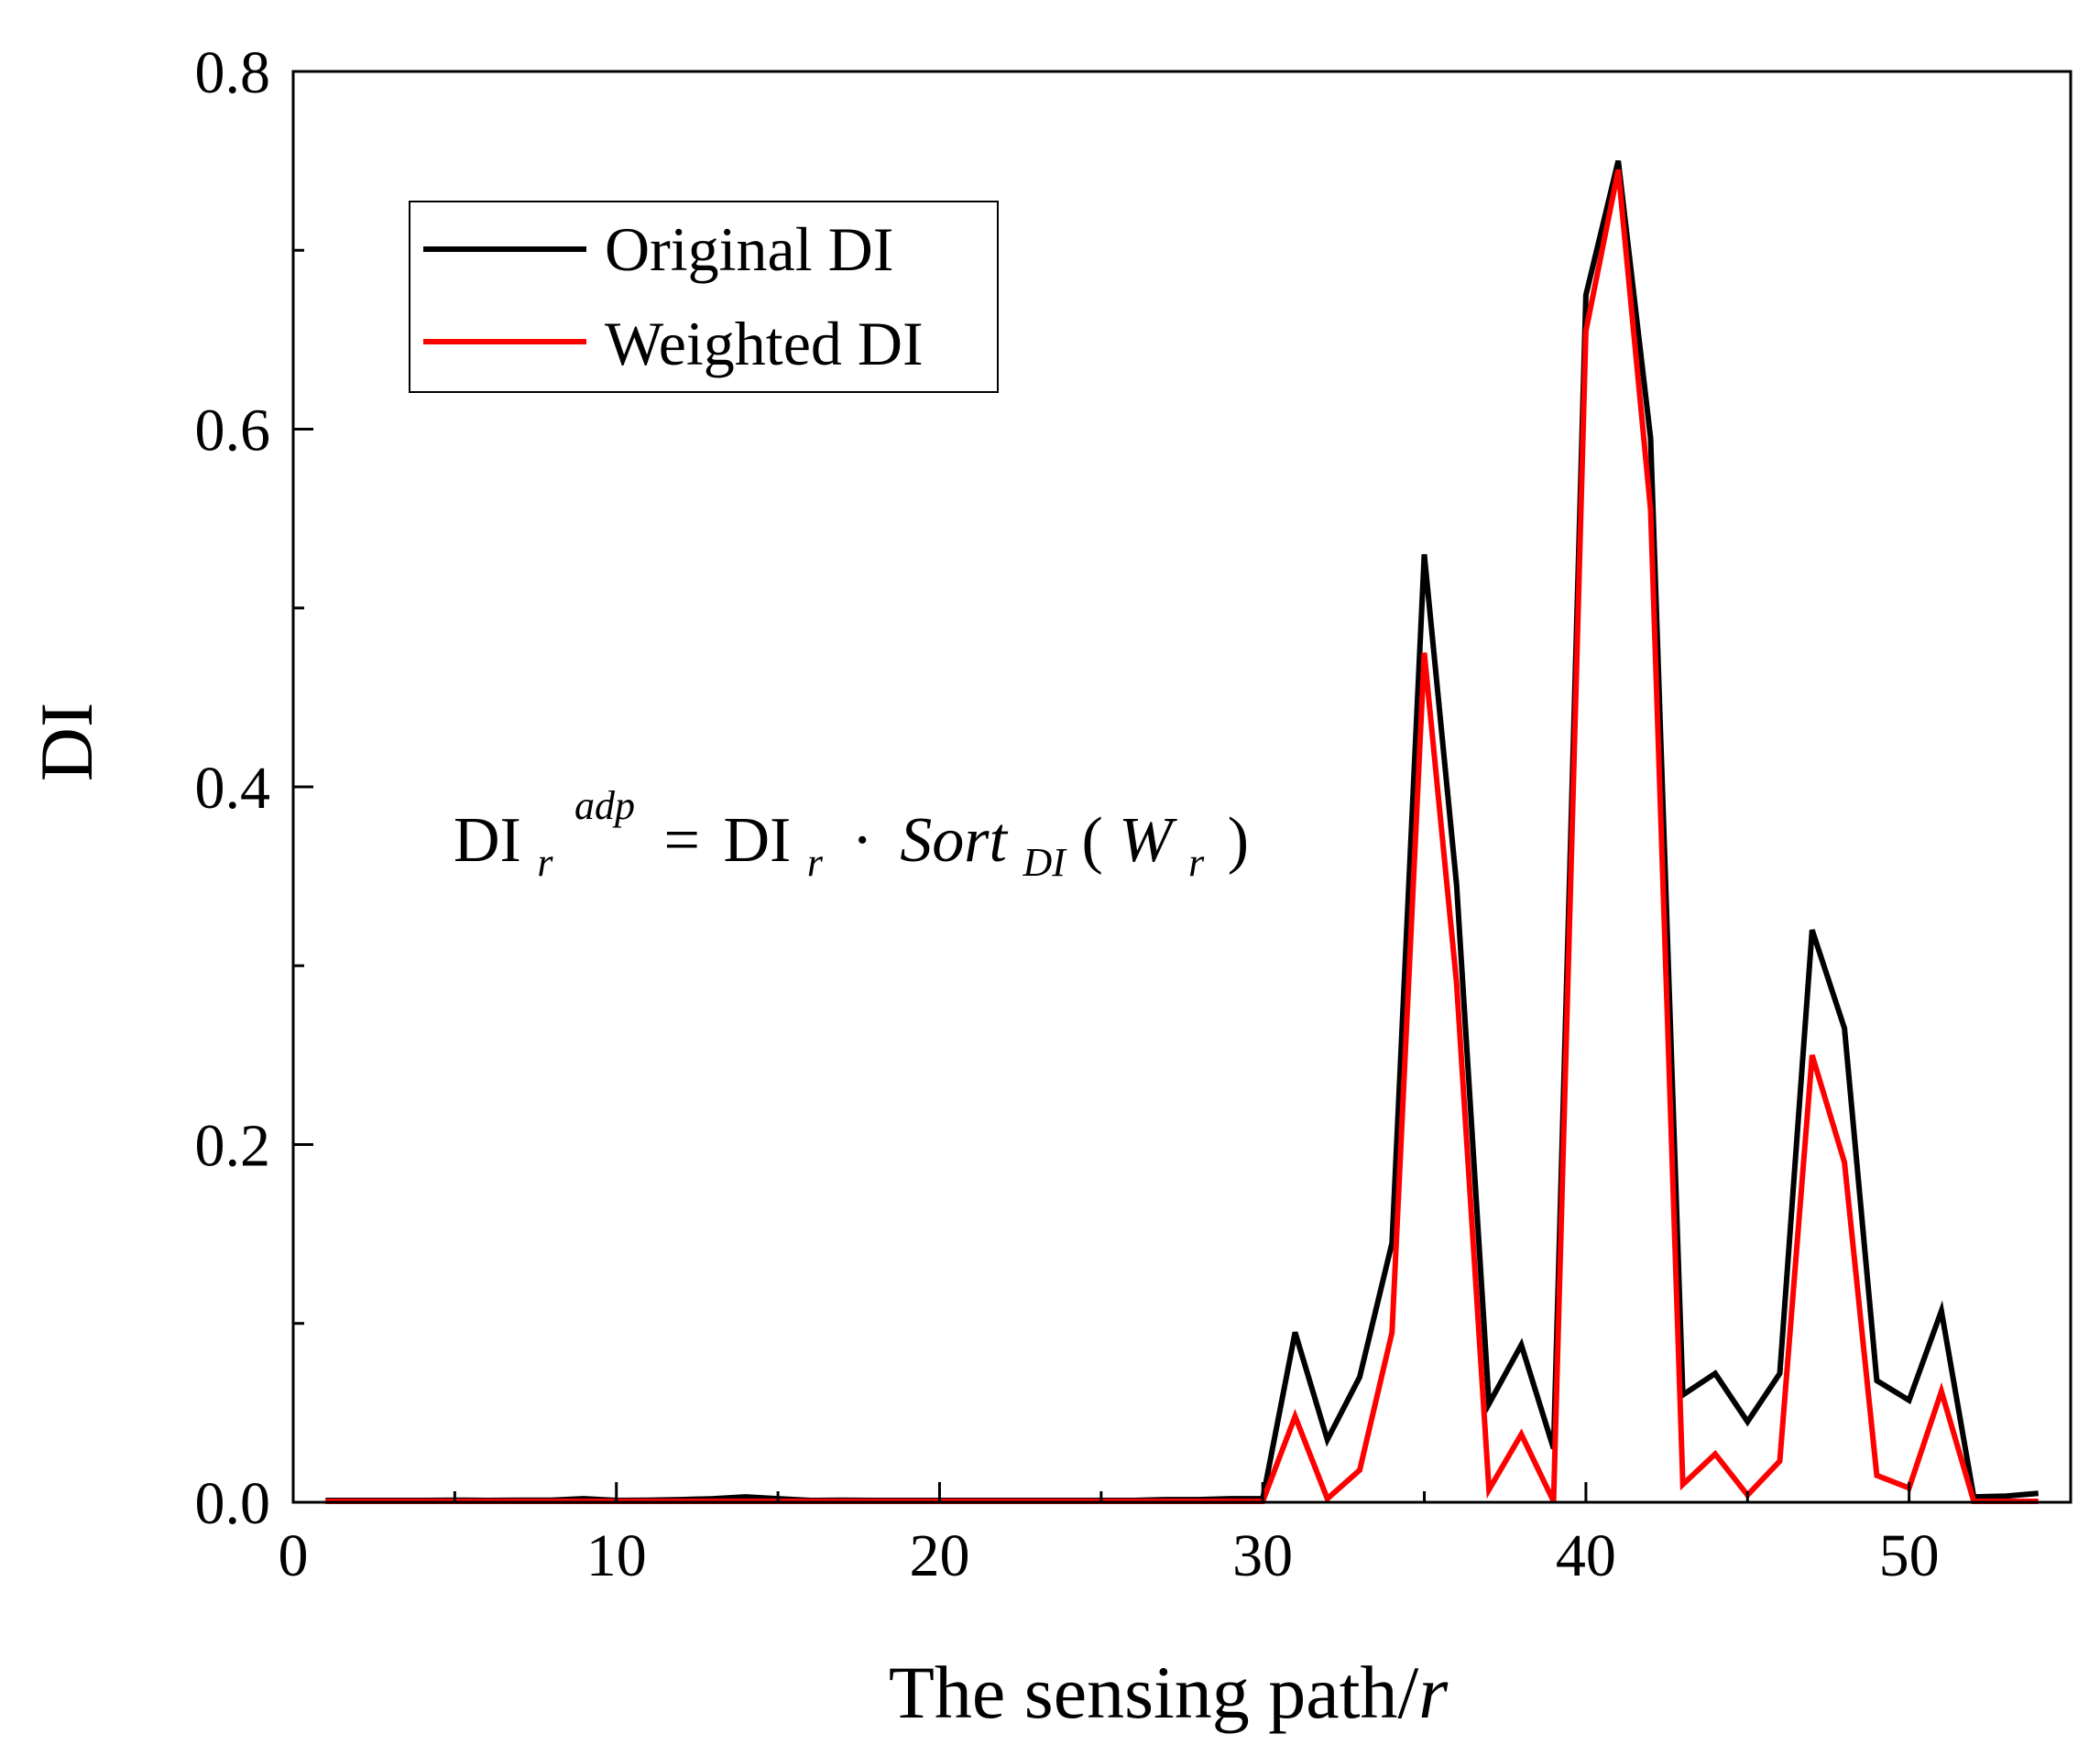  I want to click on y-tick-label: 0.8, so click(233, 72).